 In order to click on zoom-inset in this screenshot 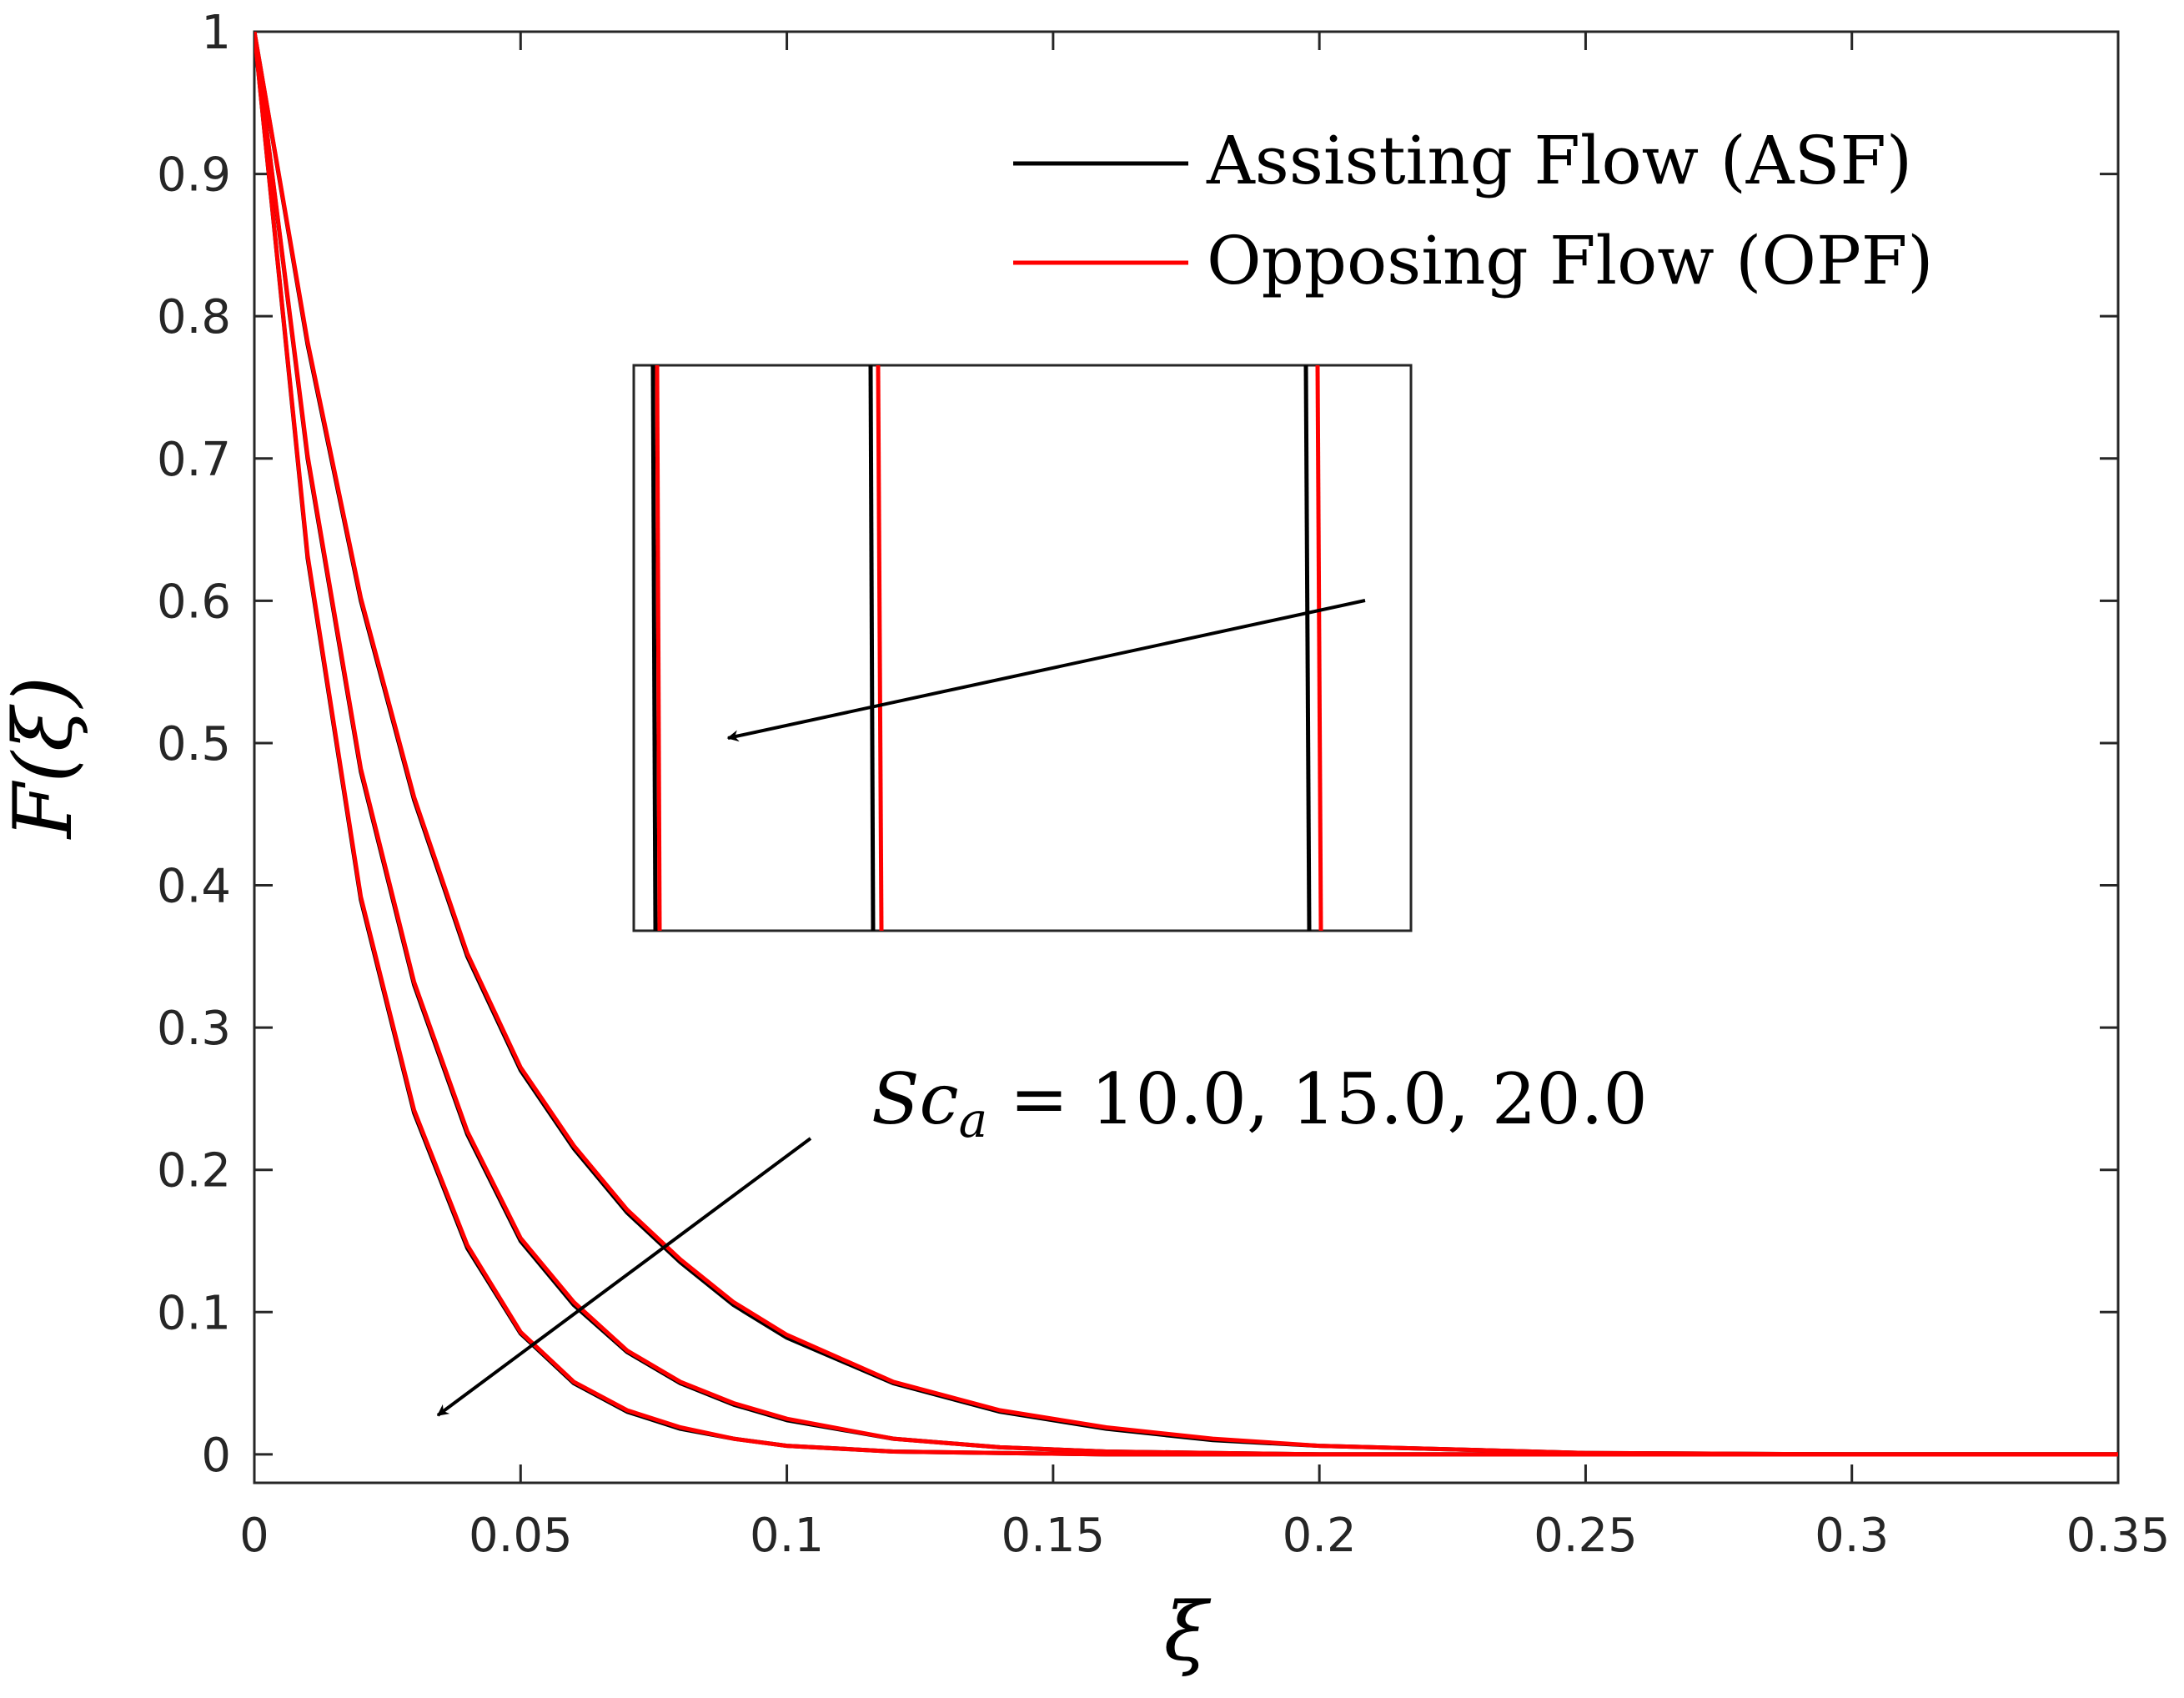, I will do `click(1022, 648)`.